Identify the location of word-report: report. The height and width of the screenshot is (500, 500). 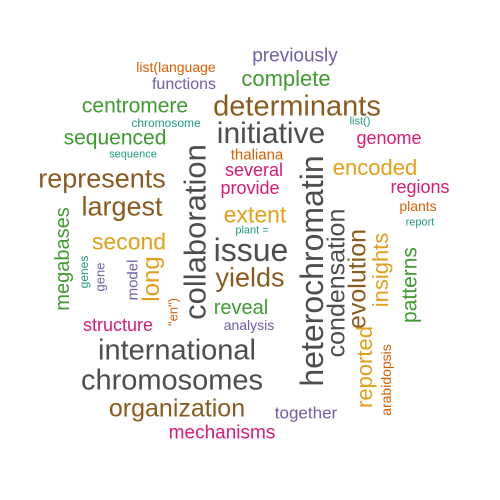
(420, 222).